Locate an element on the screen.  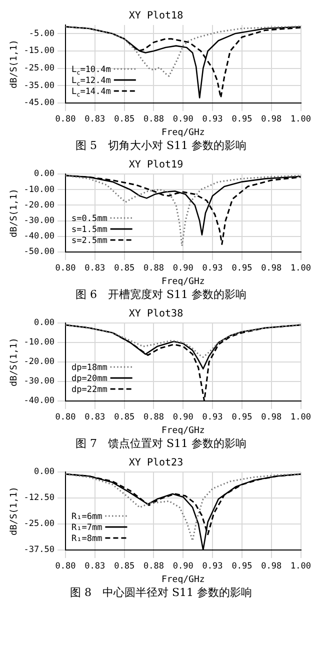
caption: 图 5 切角大小对 S11 参数的影响 is located at coordinates (161, 145).